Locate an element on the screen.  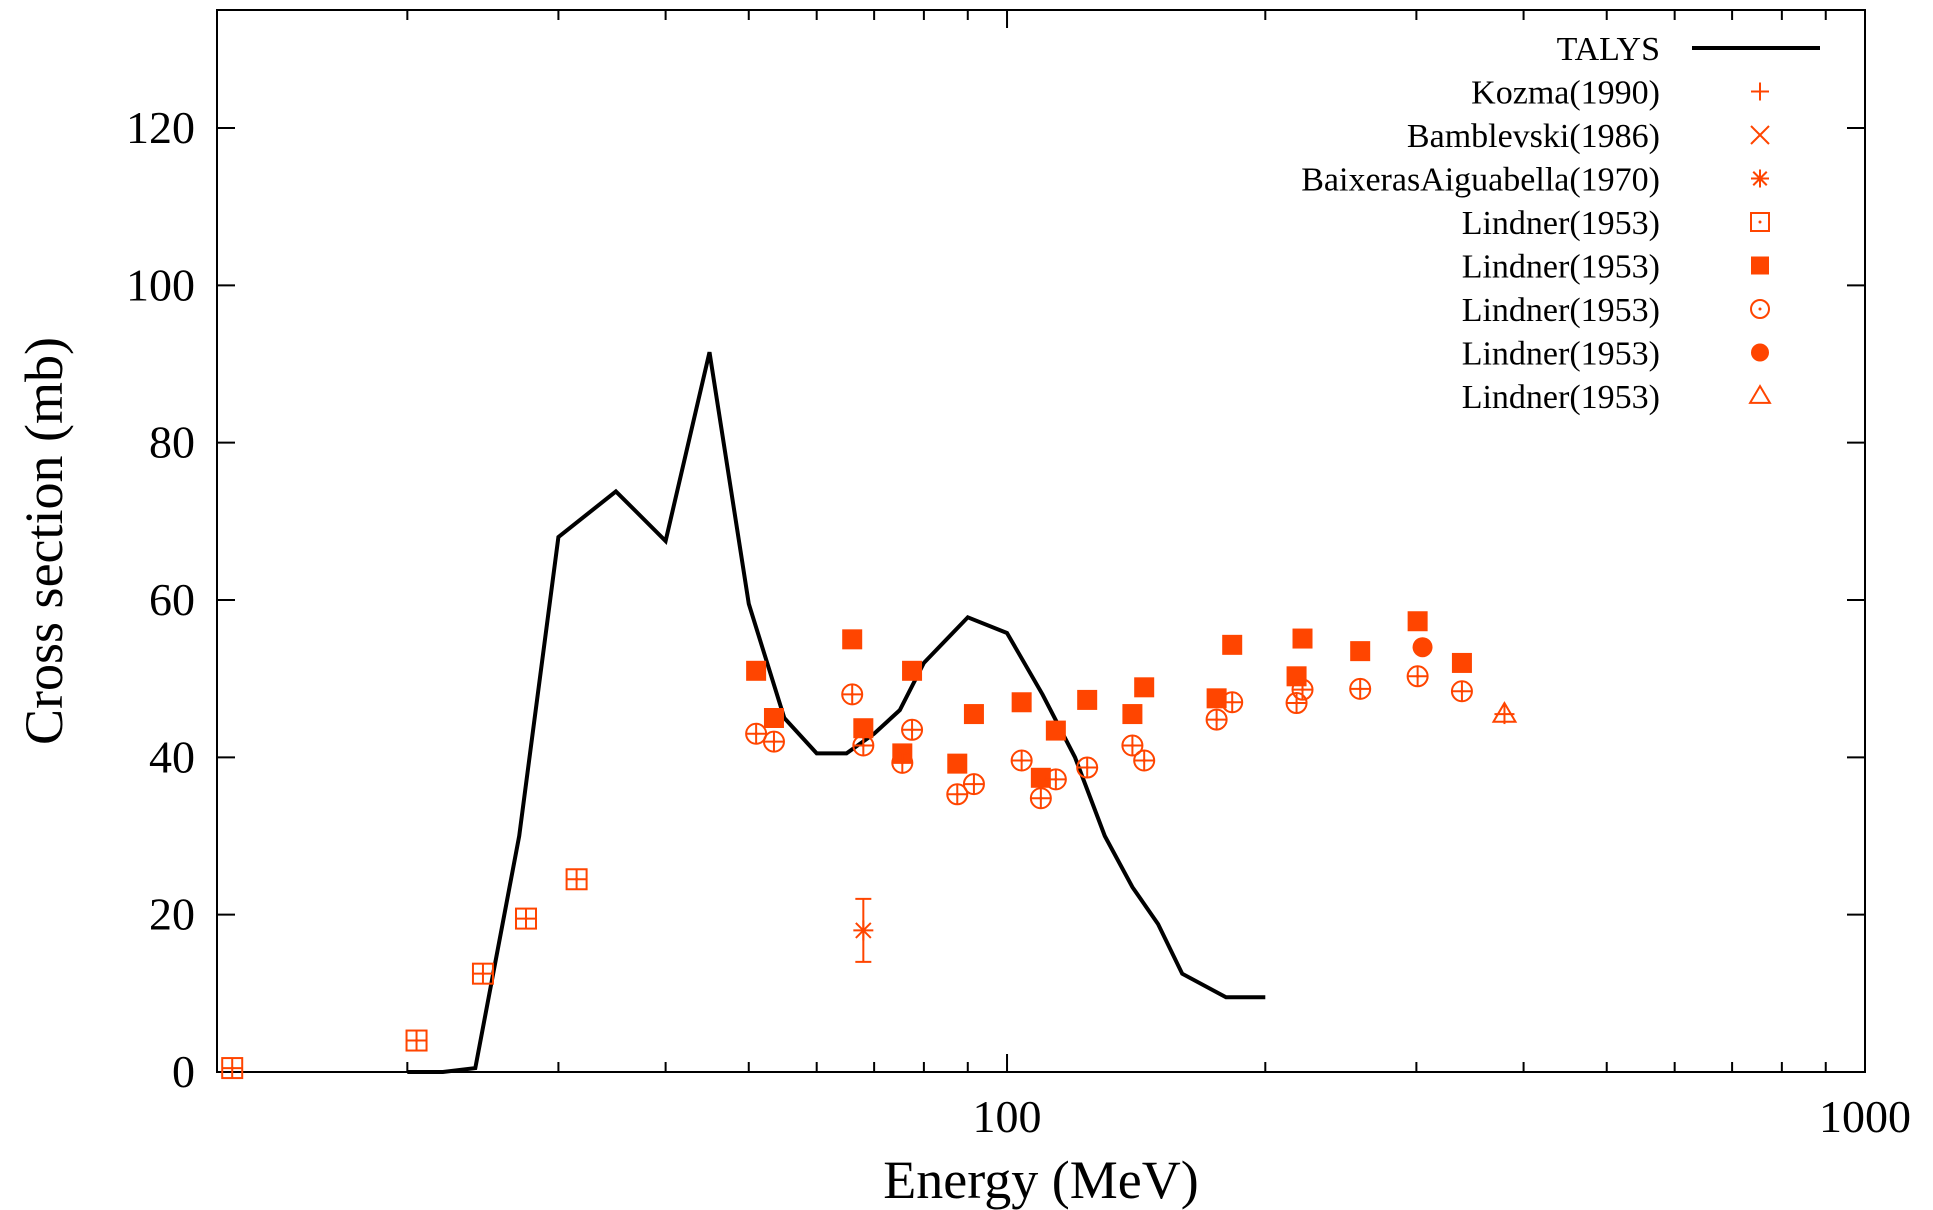
legend-label: TALYS is located at coordinates (1608, 49).